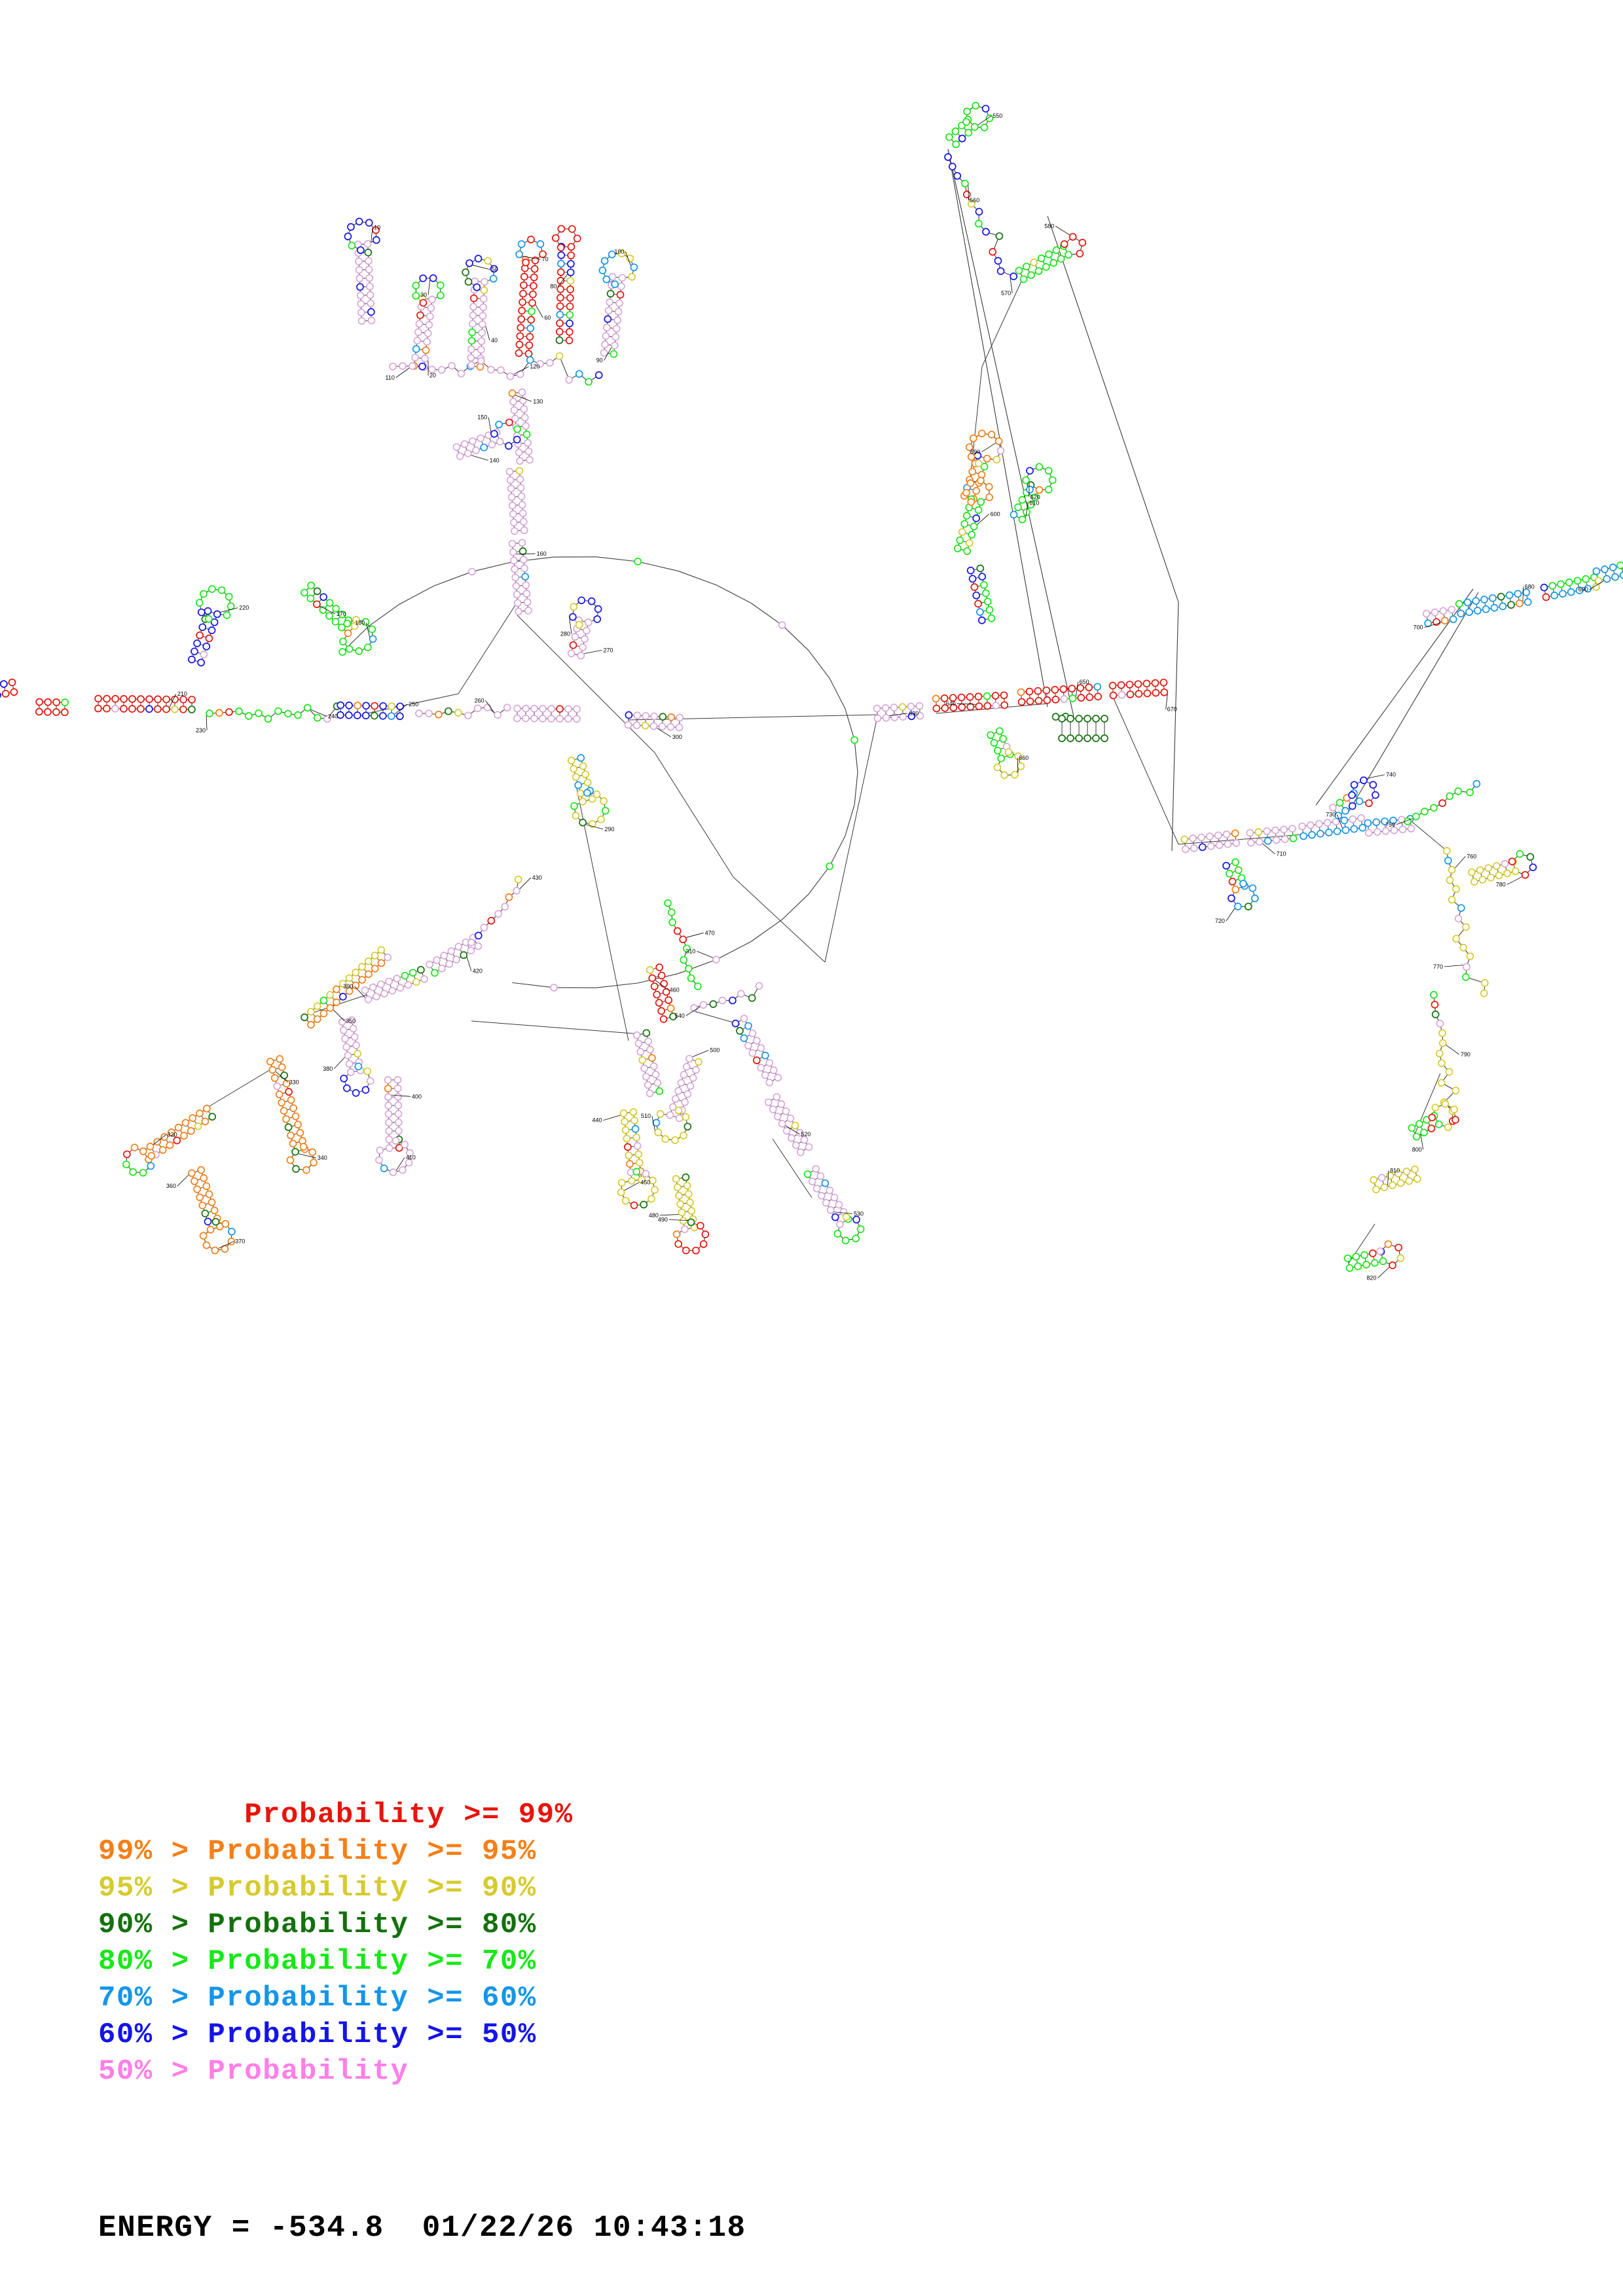 The height and width of the screenshot is (2296, 1623). What do you see at coordinates (328, 1069) in the screenshot?
I see `position-label: 380` at bounding box center [328, 1069].